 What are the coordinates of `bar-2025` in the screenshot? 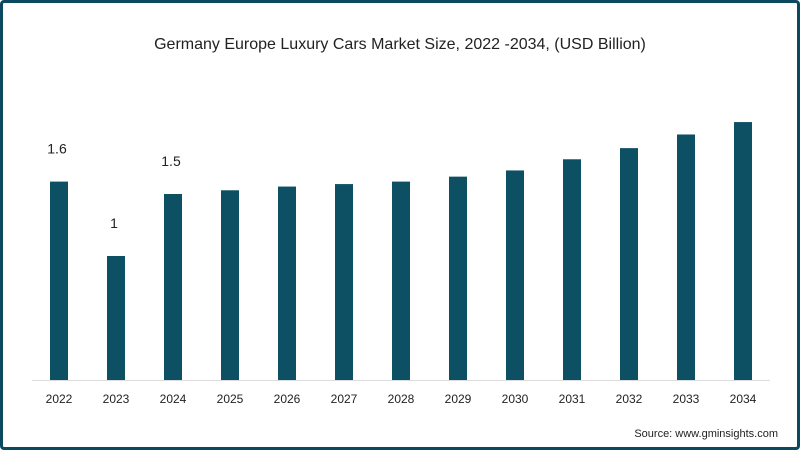 It's located at (230, 285).